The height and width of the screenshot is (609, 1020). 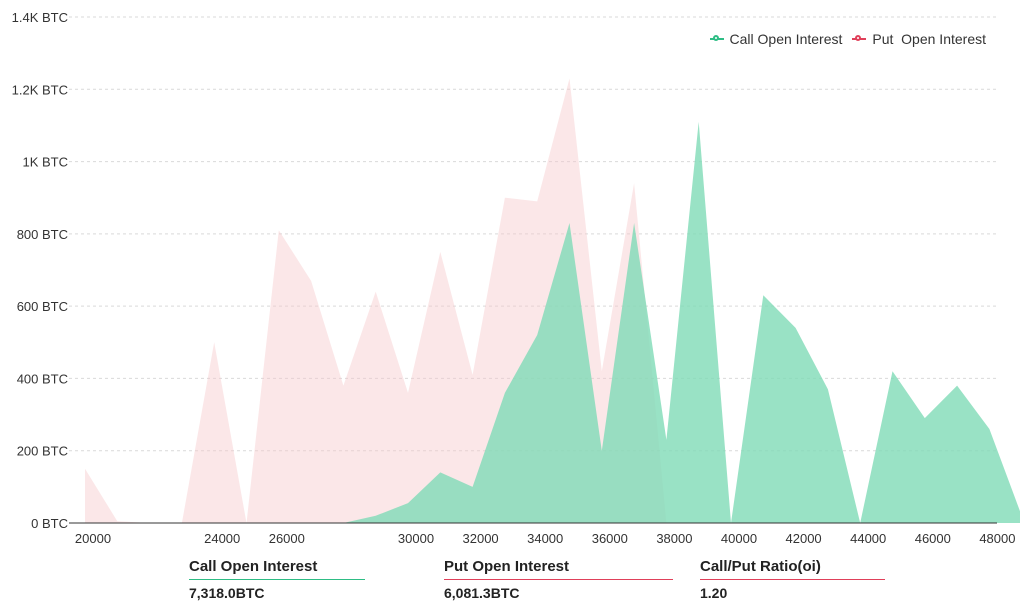 I want to click on legend-swatch-put, so click(x=859, y=39).